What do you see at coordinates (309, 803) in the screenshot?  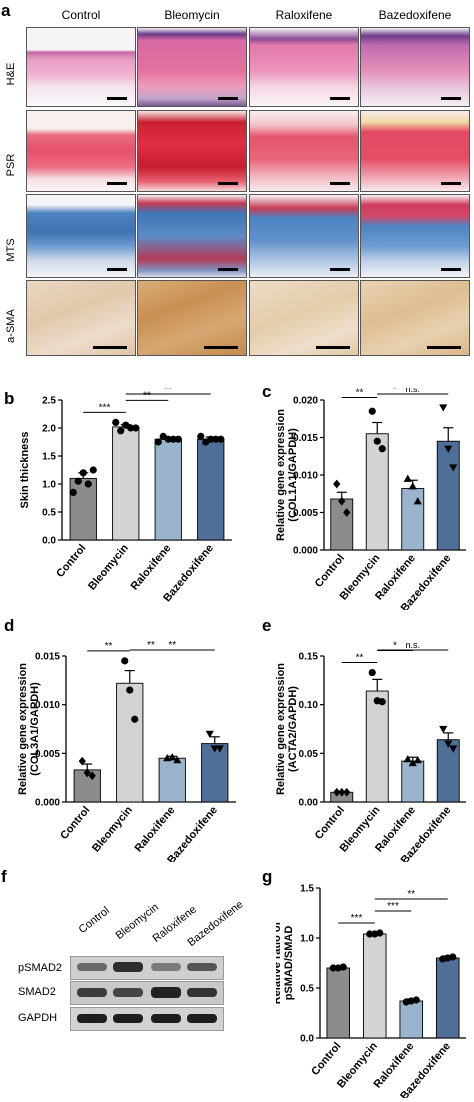 I see `y-tick-label: 0.00` at bounding box center [309, 803].